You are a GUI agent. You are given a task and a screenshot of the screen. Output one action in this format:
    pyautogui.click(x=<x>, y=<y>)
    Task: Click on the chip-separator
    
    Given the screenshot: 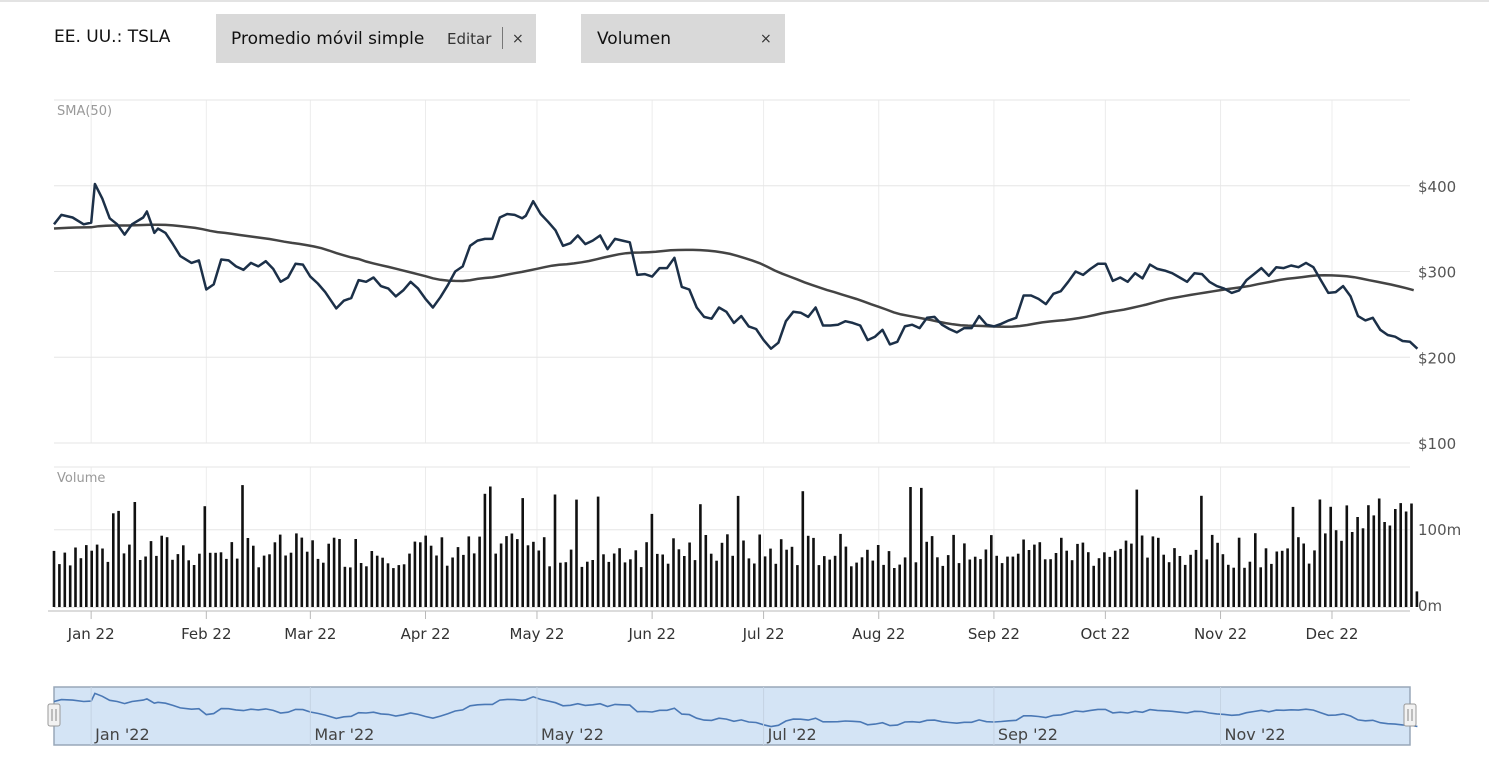 What is the action you would take?
    pyautogui.click(x=502, y=38)
    